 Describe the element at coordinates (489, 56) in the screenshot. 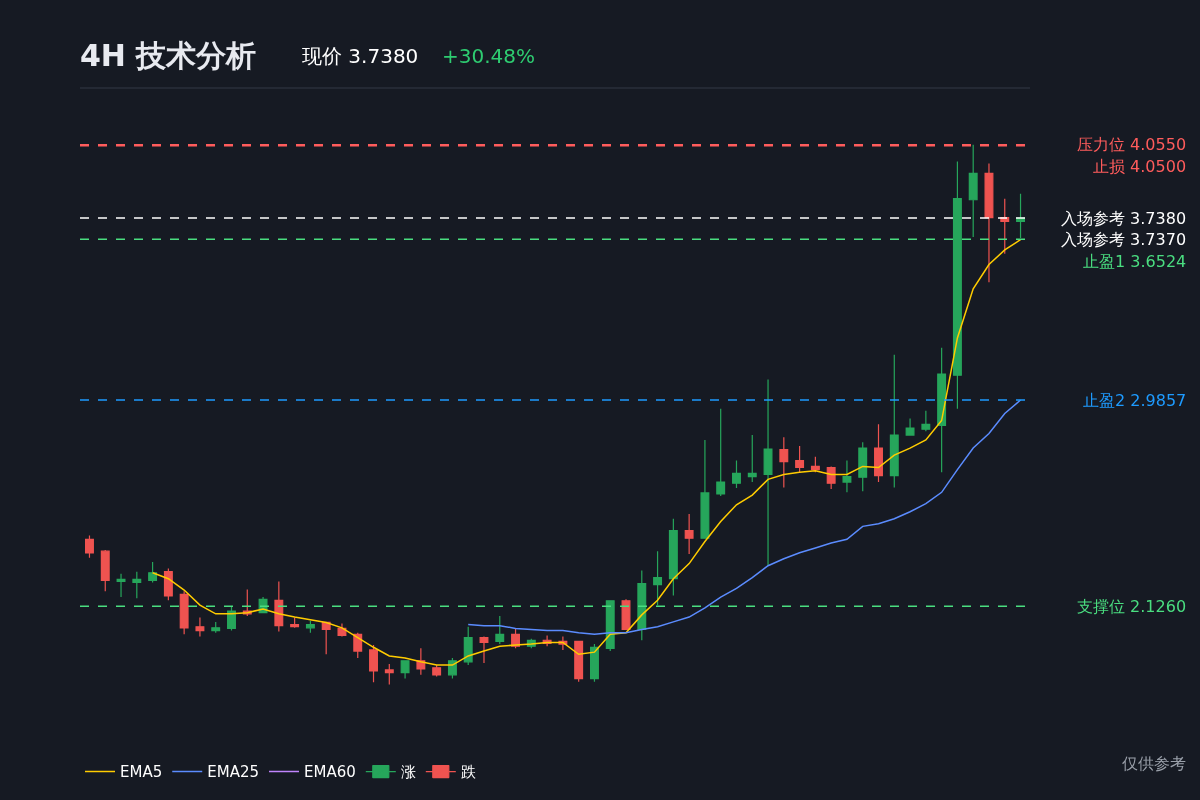

I see `text: +30.48%` at that location.